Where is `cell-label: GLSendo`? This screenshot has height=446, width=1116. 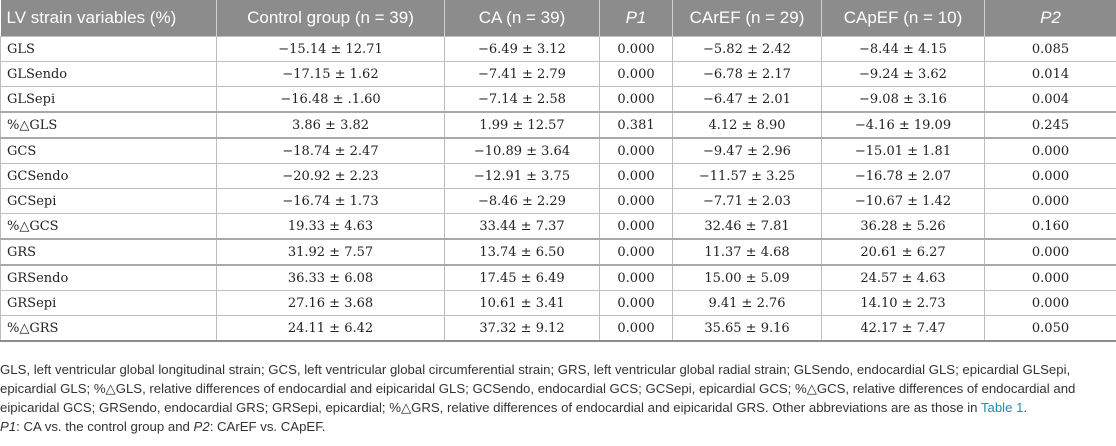 cell-label: GLSendo is located at coordinates (108, 74).